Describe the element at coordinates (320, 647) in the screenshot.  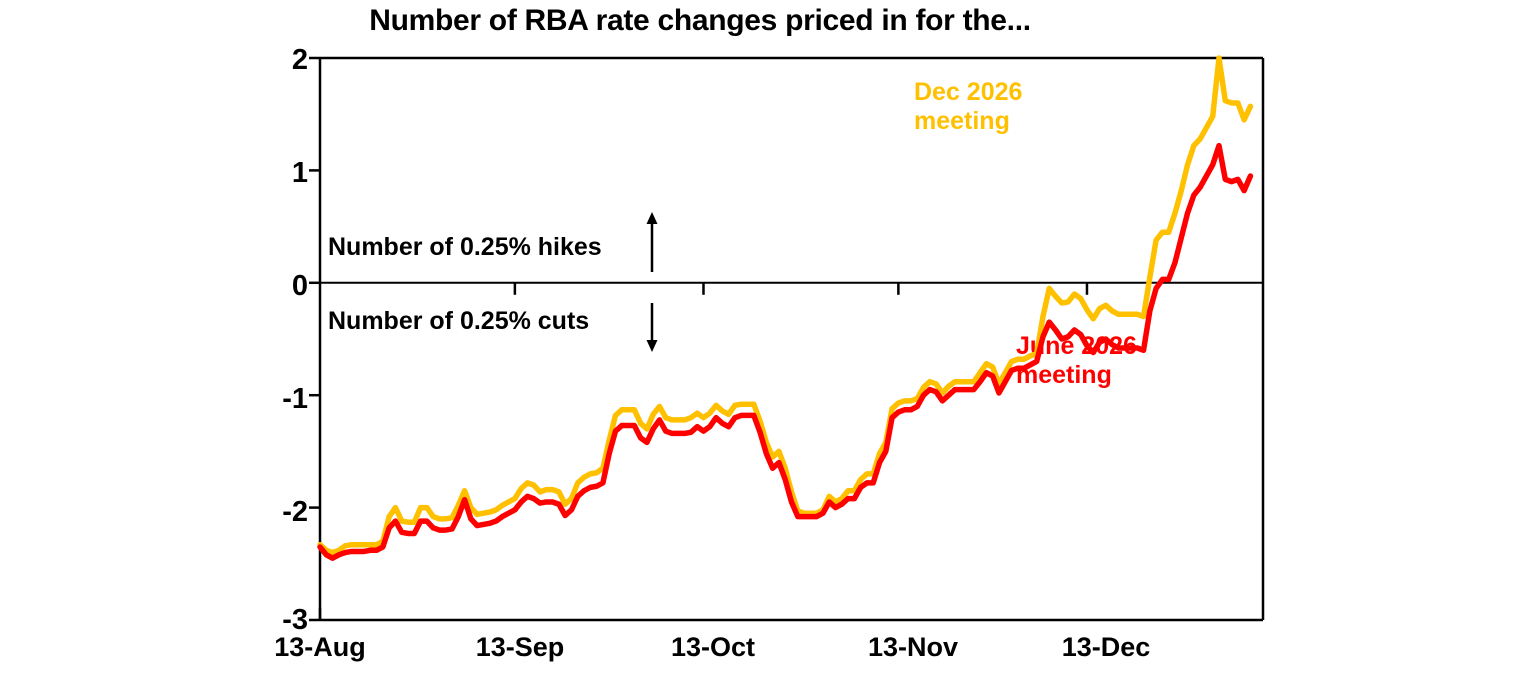
I see `x-tick-label: 13-Aug` at that location.